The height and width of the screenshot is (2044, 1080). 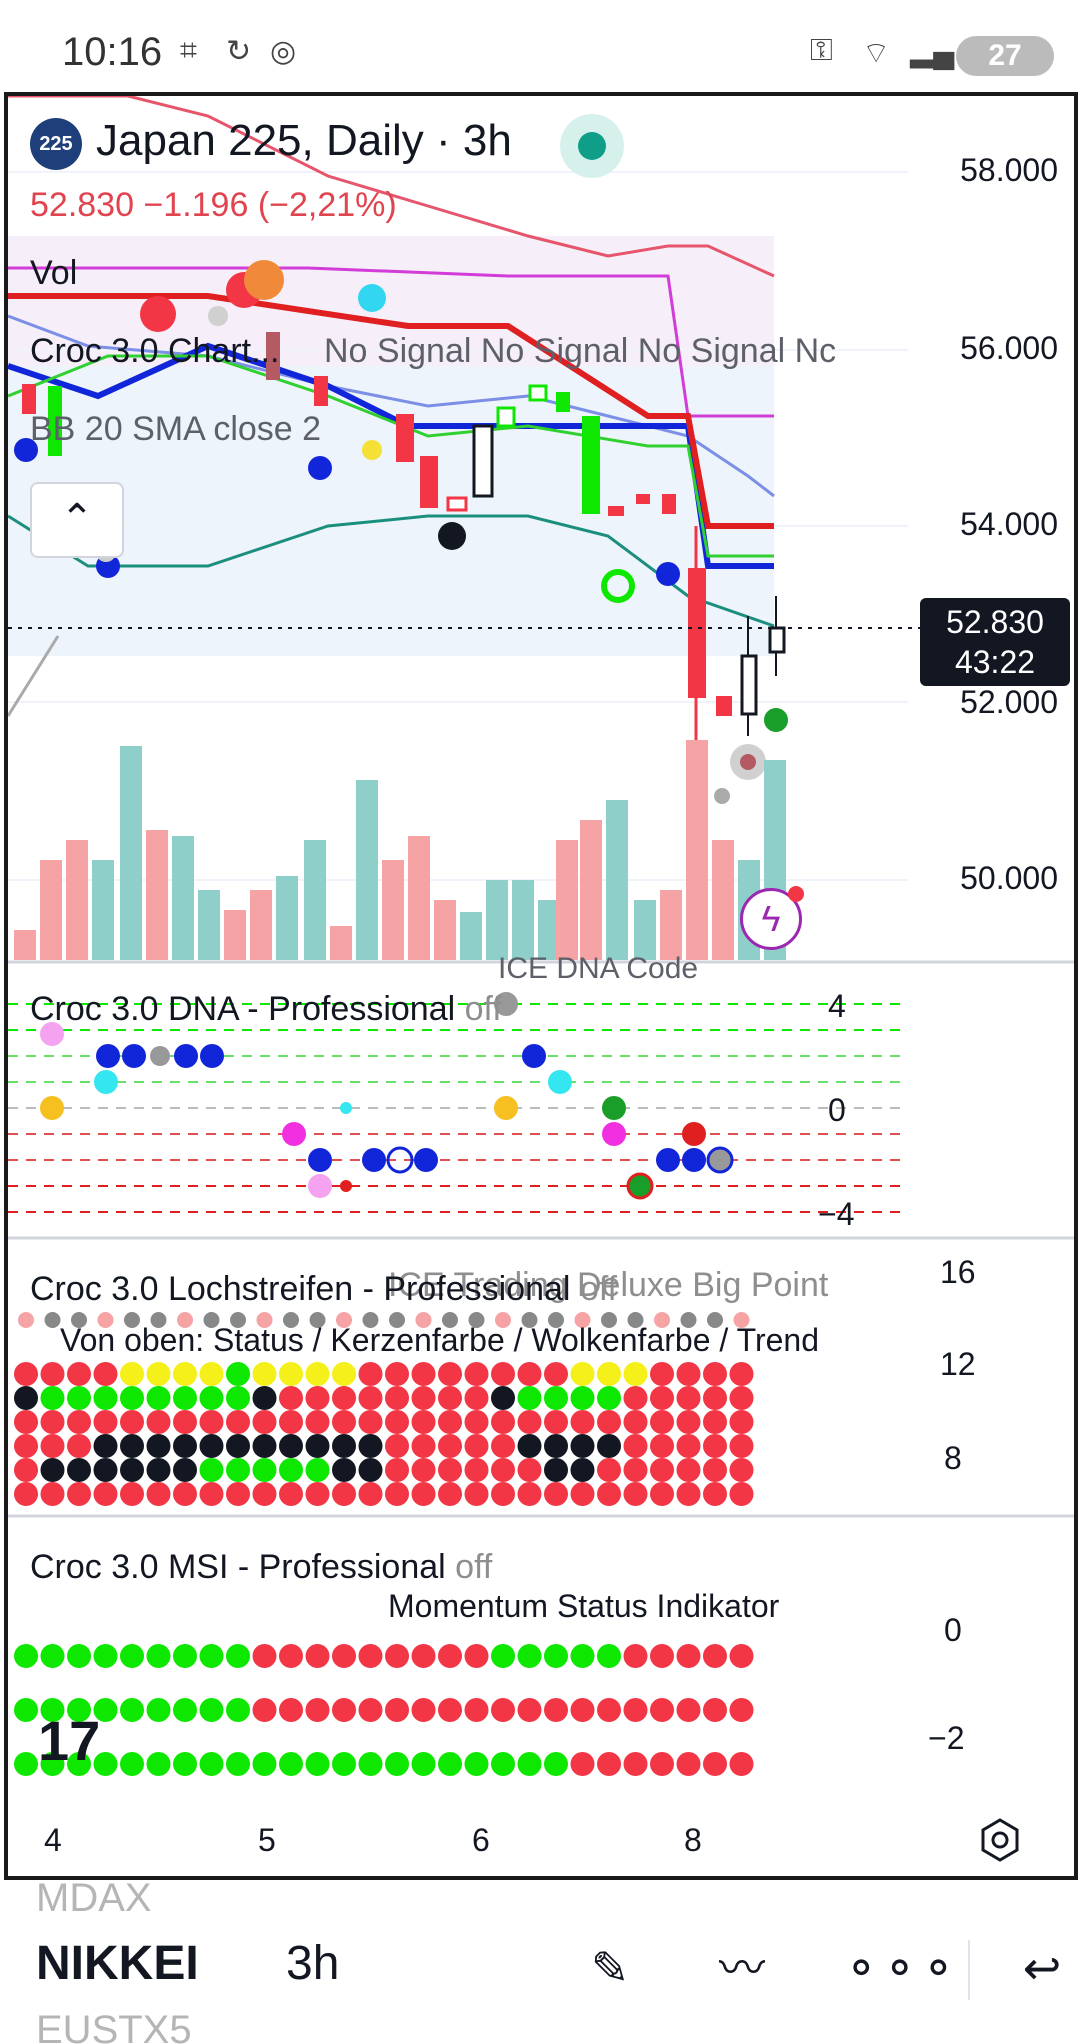 What do you see at coordinates (300, 1289) in the screenshot?
I see `lochstreifen-title-text: Croc 3.0 Lochstreifen - Professional` at bounding box center [300, 1289].